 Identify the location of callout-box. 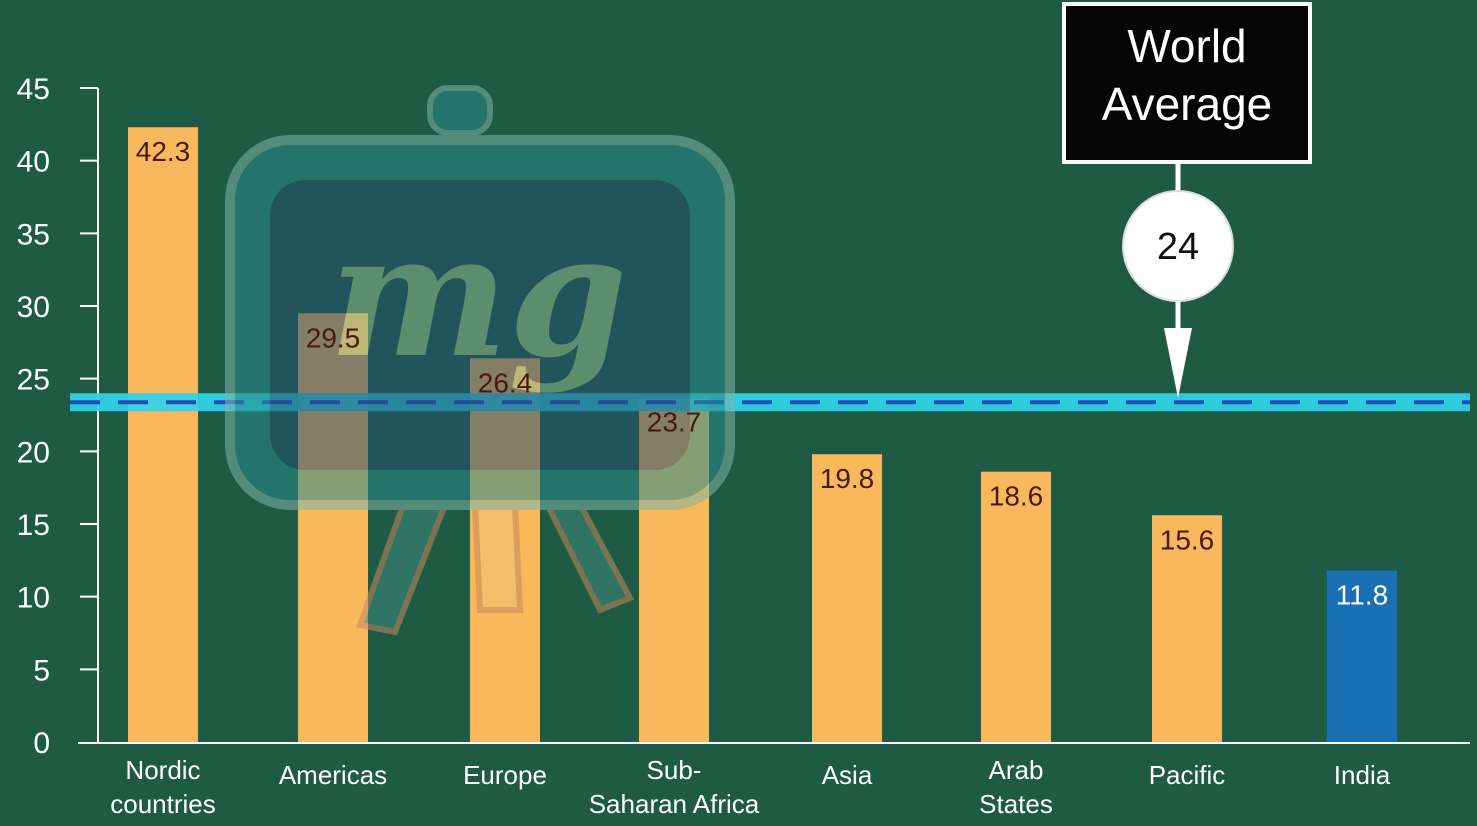
(1187, 83).